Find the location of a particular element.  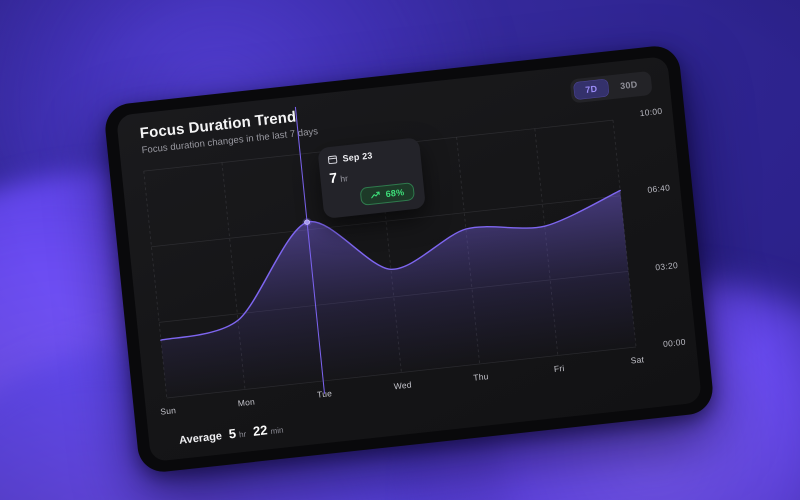

tooltip-date: Sep 23 is located at coordinates (358, 157).